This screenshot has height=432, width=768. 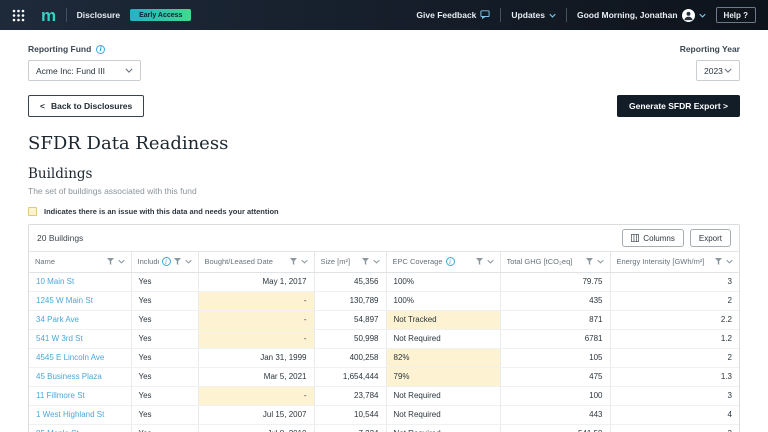 What do you see at coordinates (678, 106) in the screenshot?
I see `generate-sfdr-export-button: Generate SFDR Export >` at bounding box center [678, 106].